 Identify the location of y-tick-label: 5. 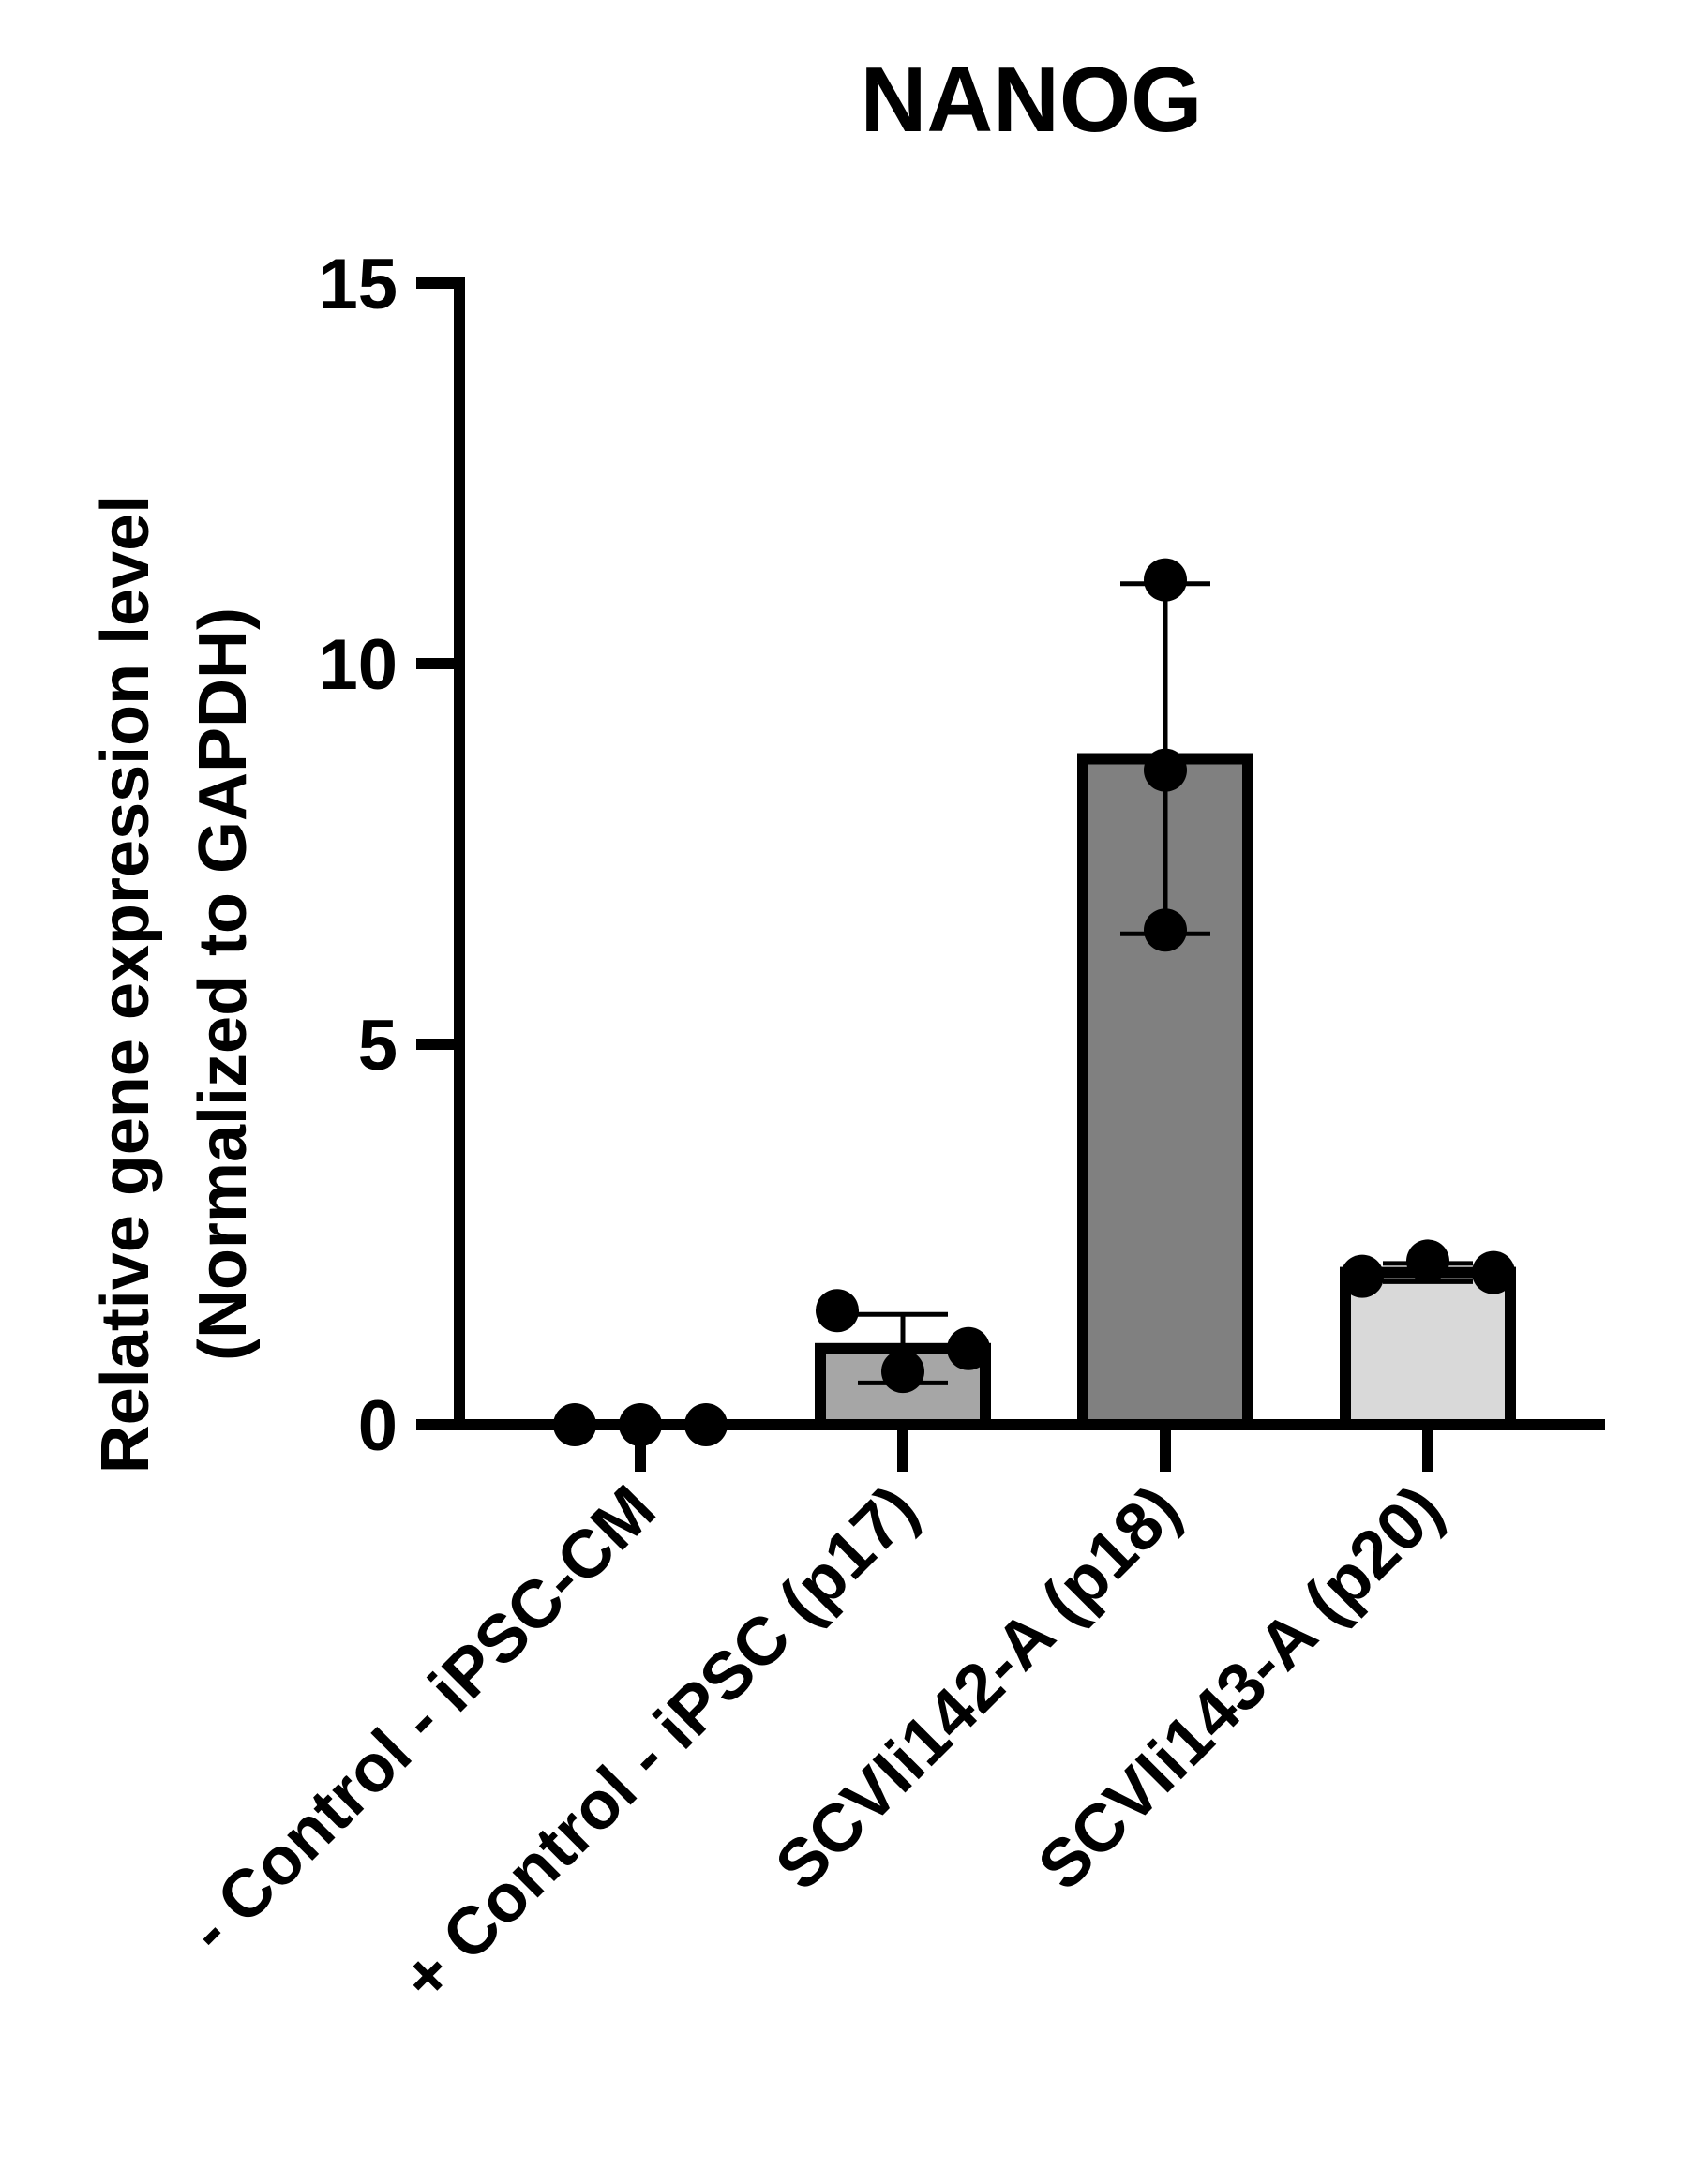
(378, 1045).